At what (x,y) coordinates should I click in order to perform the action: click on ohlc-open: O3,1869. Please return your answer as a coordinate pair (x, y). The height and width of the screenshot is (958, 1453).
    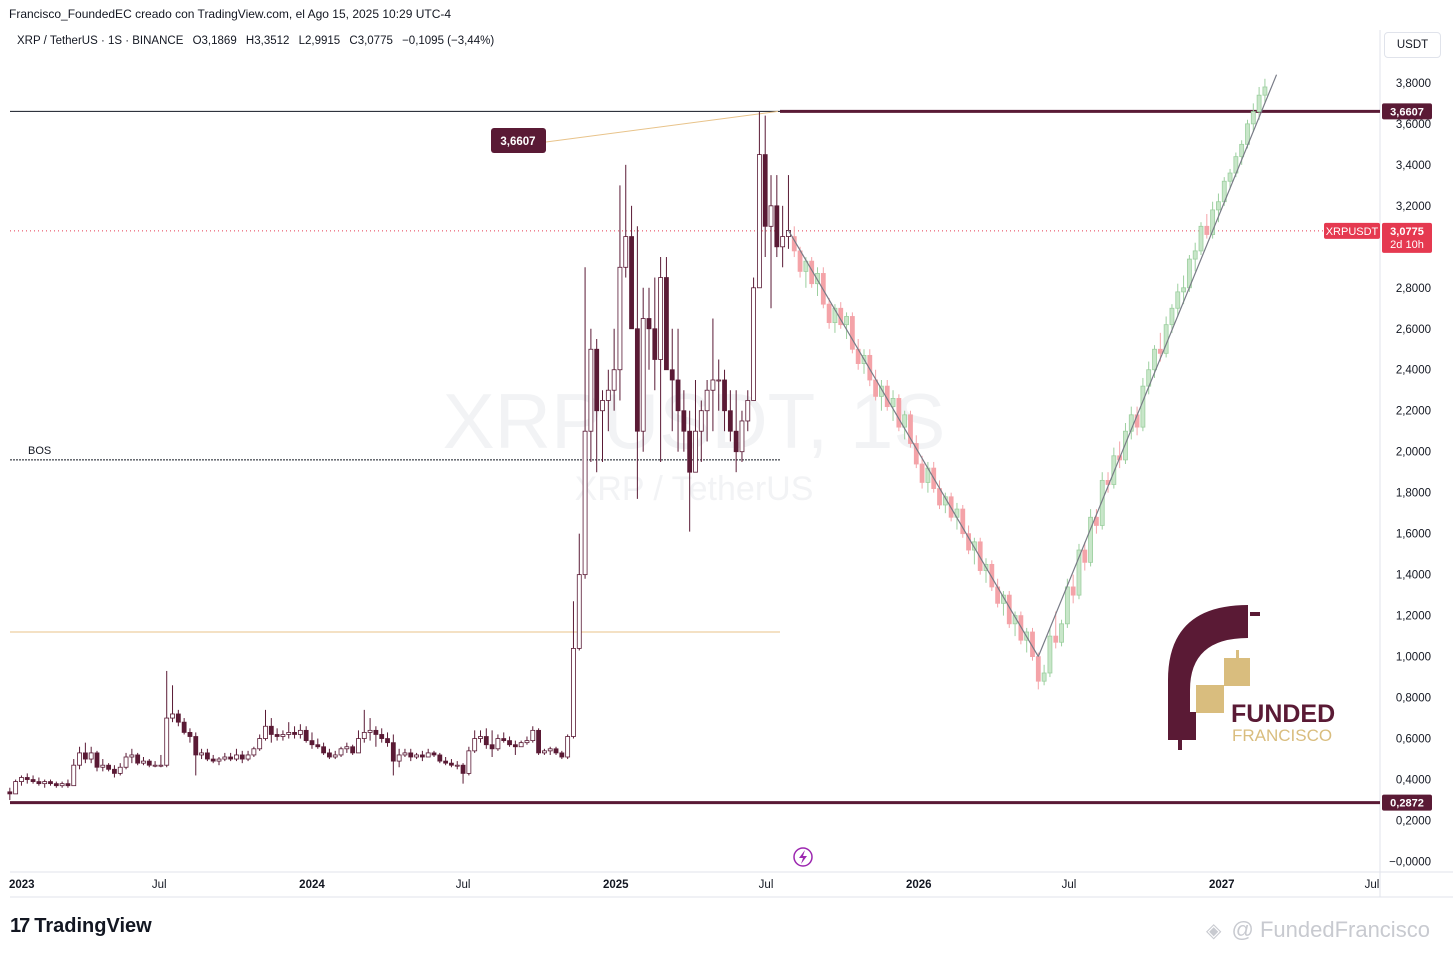
    Looking at the image, I should click on (214, 41).